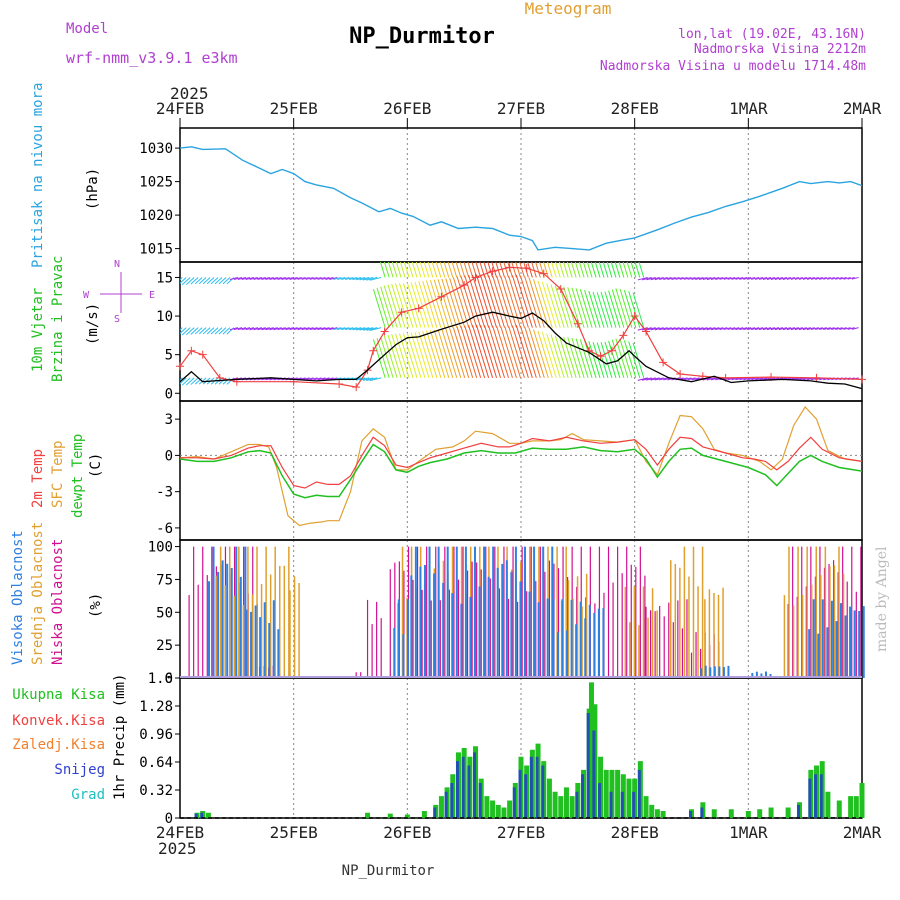 This screenshot has width=900, height=900. Describe the element at coordinates (156, 707) in the screenshot. I see `y-tick-label: 1.28` at that location.